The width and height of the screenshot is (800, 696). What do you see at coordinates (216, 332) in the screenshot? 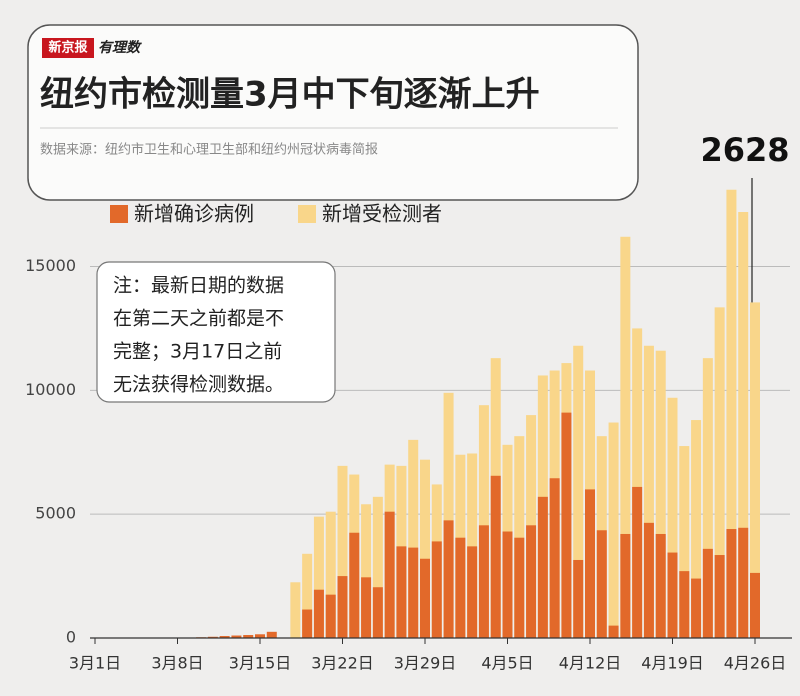
I see `note-box` at bounding box center [216, 332].